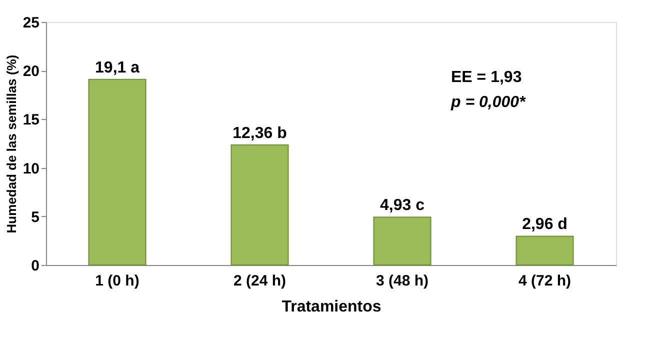 Image resolution: width=660 pixels, height=342 pixels. I want to click on data-label: 19,1 a, so click(117, 67).